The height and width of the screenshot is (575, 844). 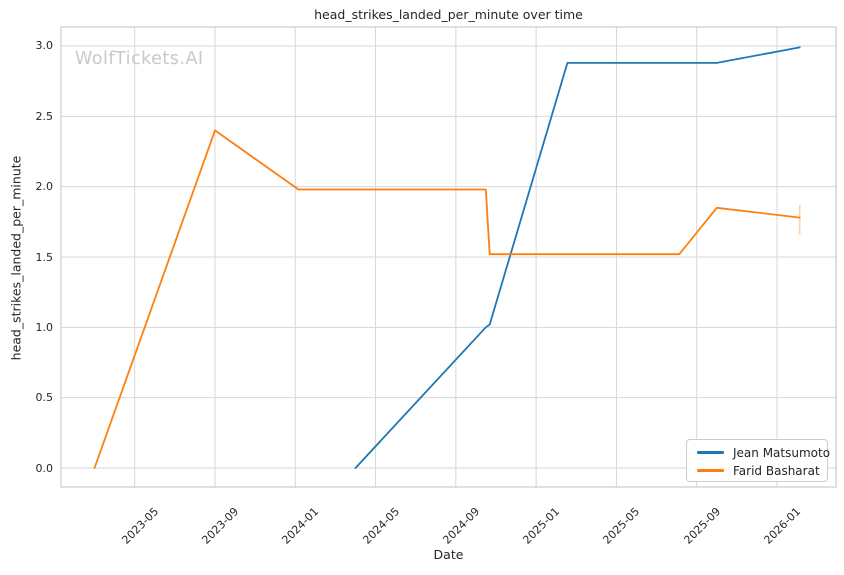 I want to click on y-tick-label: 0.0, so click(x=44, y=468).